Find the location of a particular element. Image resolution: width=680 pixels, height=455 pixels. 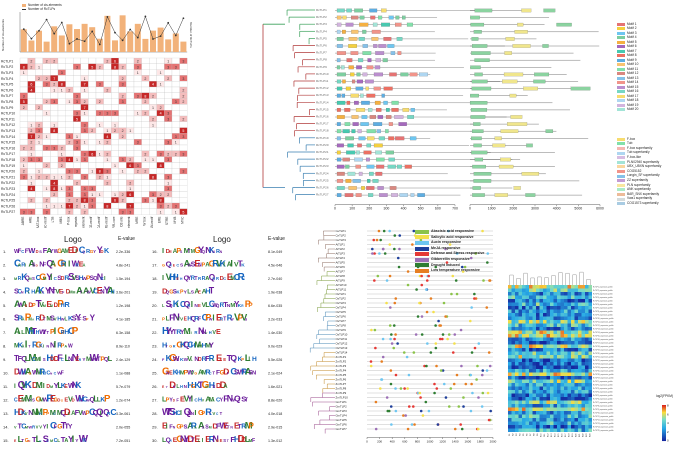

motif-logo-letter: V is located at coordinates (182, 320).